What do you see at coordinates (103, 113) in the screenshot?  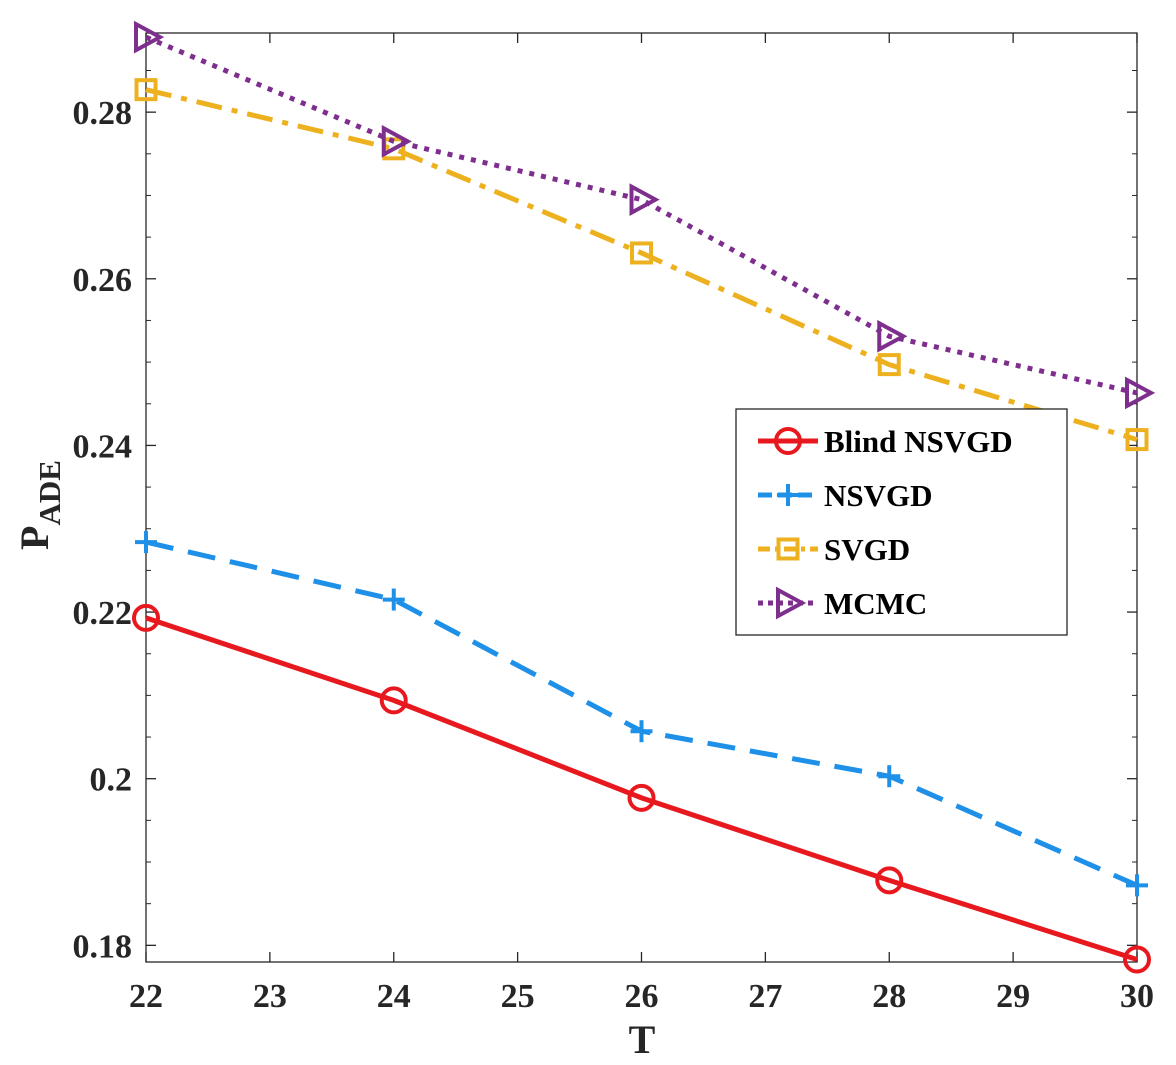 I see `y-tick-label: 0.28` at bounding box center [103, 113].